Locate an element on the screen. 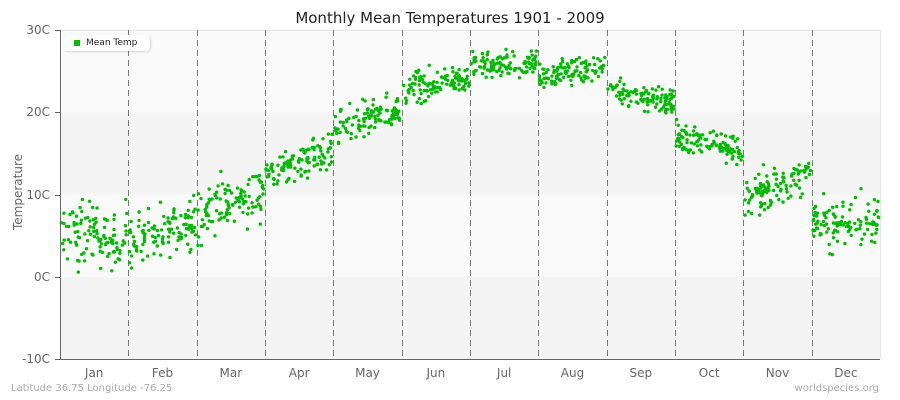 The image size is (900, 400). source-caption: worldspecies.org is located at coordinates (836, 388).